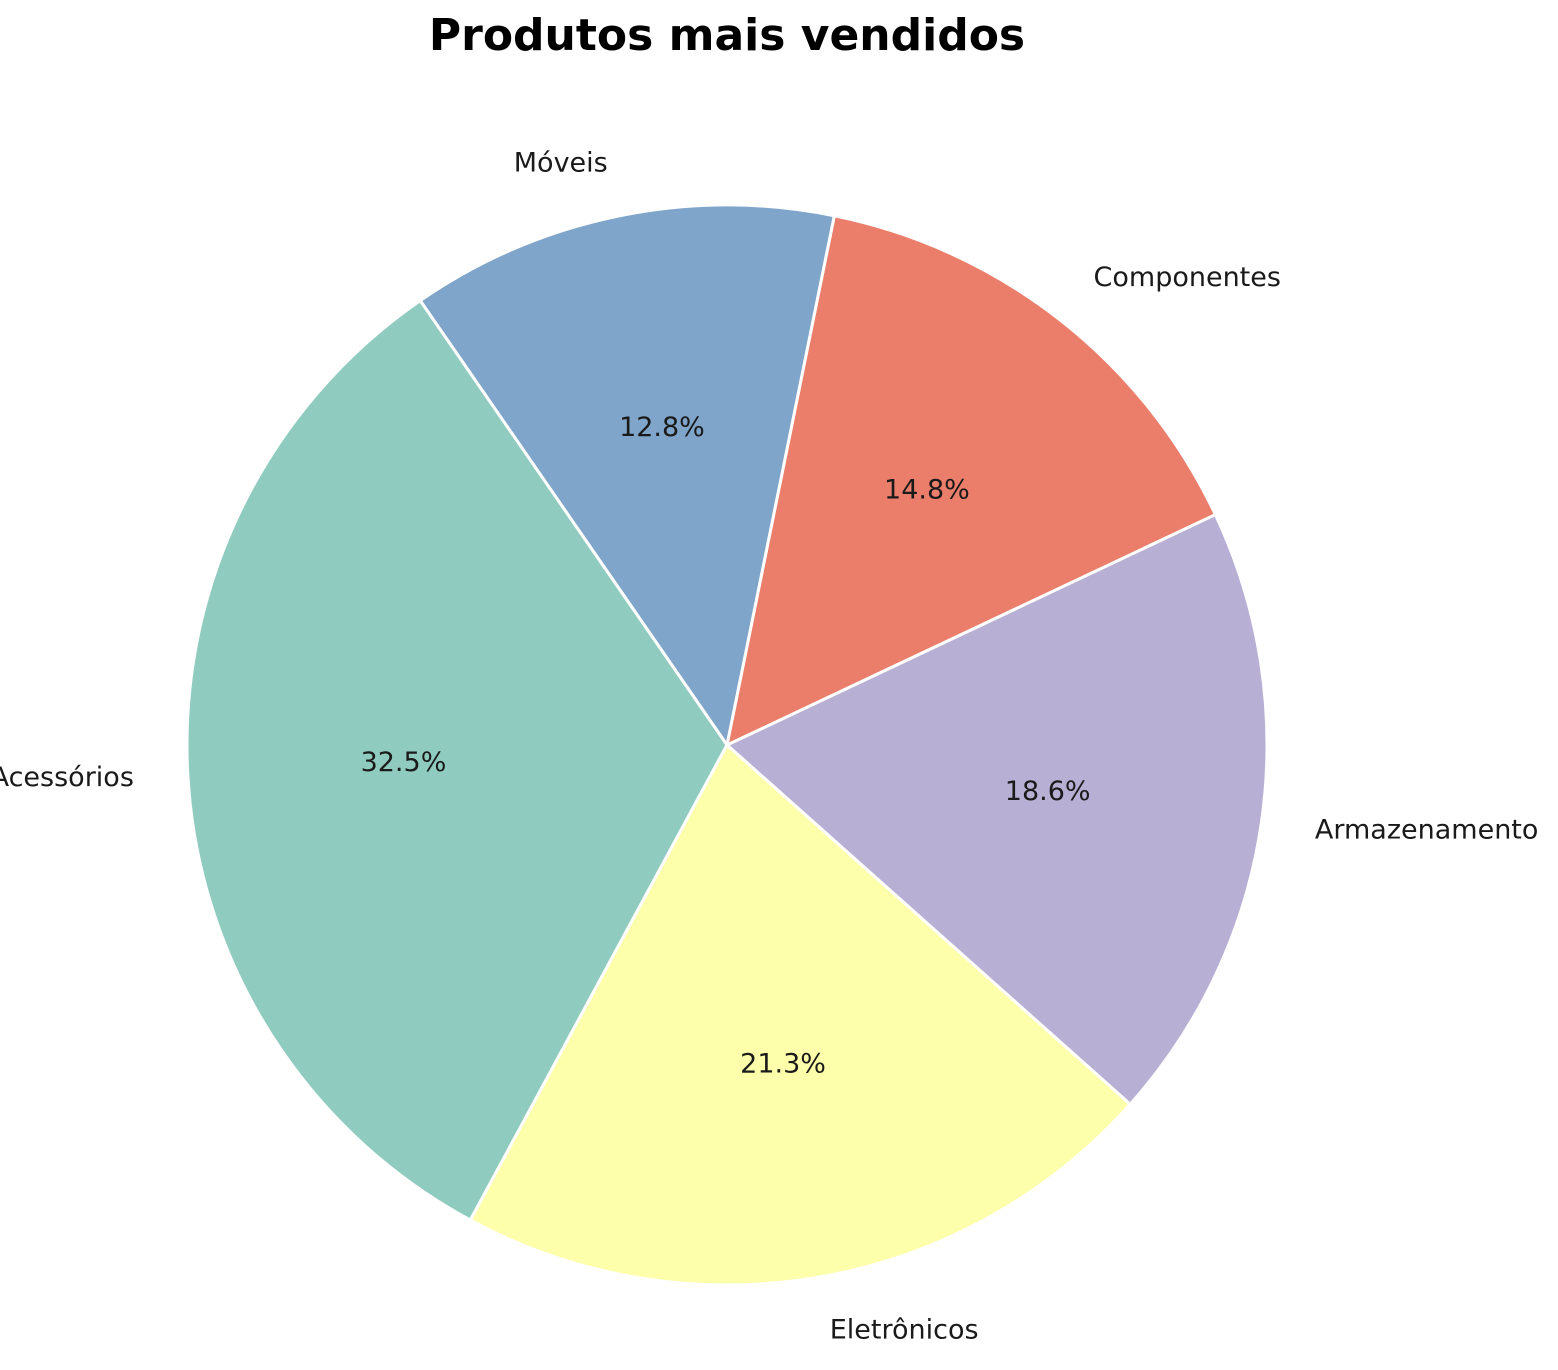  I want to click on pie-category-label-armazenamento: Armazenamento, so click(1427, 829).